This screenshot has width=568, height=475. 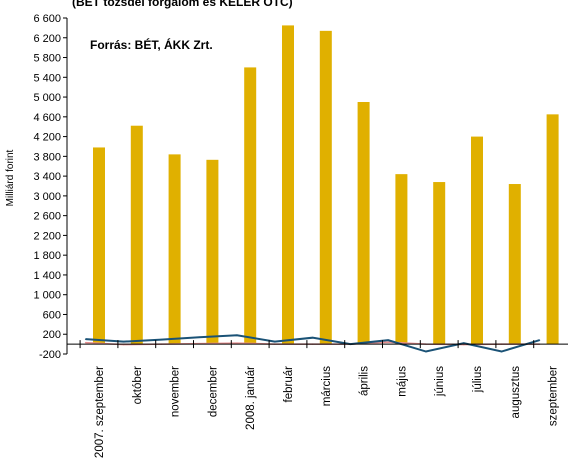 What do you see at coordinates (138, 385) in the screenshot?
I see `x-tick-label: október` at bounding box center [138, 385].